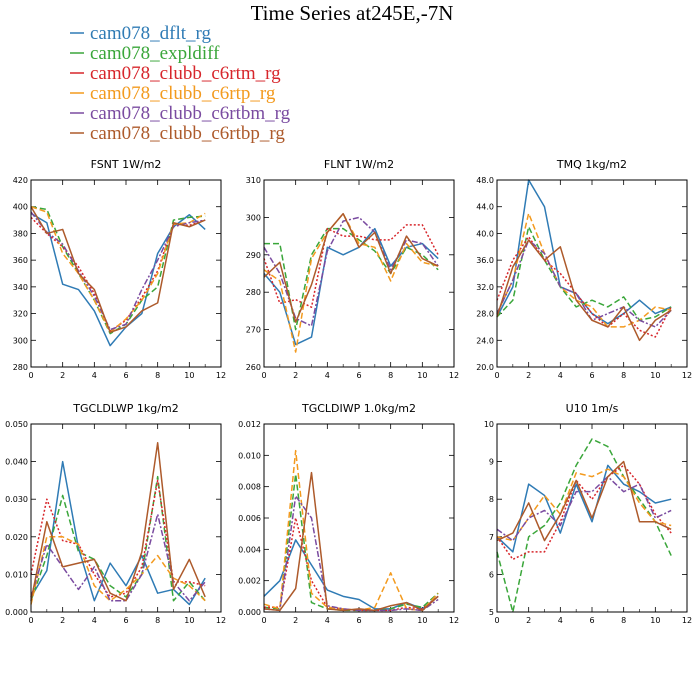 Image resolution: width=700 pixels, height=700 pixels. I want to click on y-tick-label: 380, so click(20, 233).